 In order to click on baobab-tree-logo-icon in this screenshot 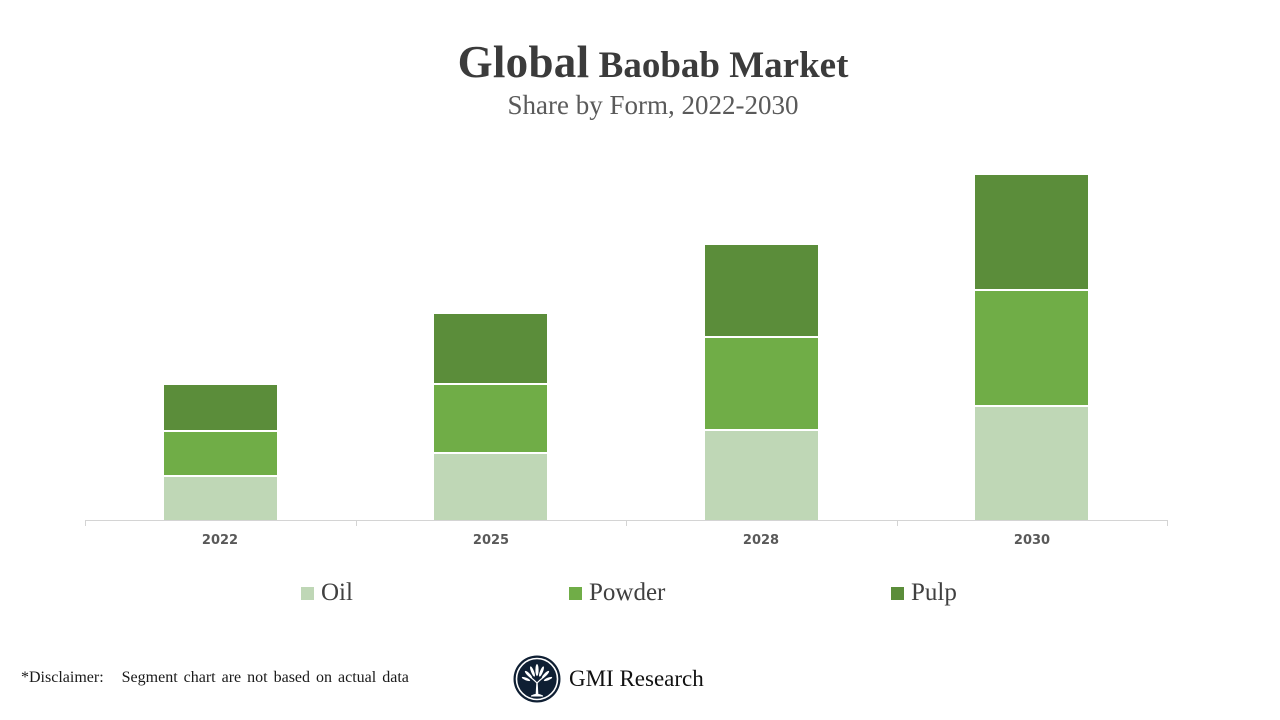, I will do `click(537, 679)`.